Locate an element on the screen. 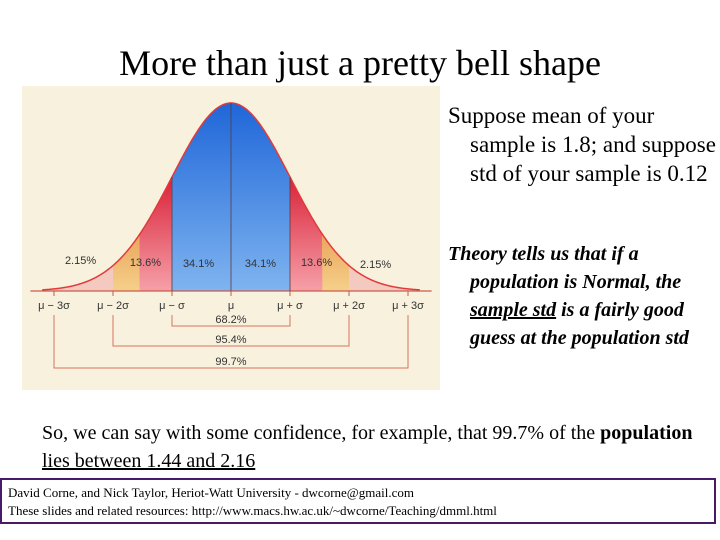 The image size is (720, 540). axis-label: μ + 2σ is located at coordinates (349, 306).